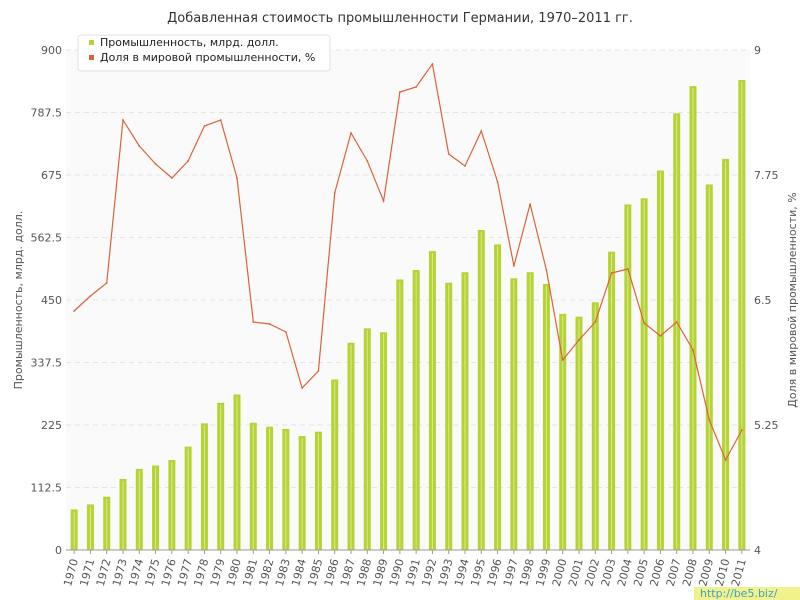  I want to click on line-point-2004, so click(627, 269).